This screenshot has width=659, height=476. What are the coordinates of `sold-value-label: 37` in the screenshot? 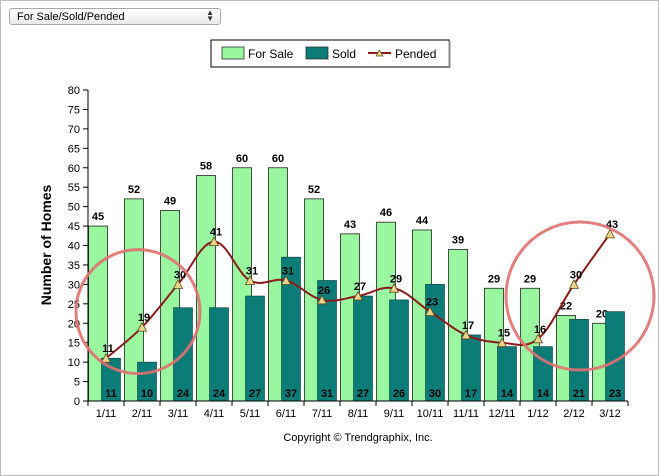 It's located at (291, 394).